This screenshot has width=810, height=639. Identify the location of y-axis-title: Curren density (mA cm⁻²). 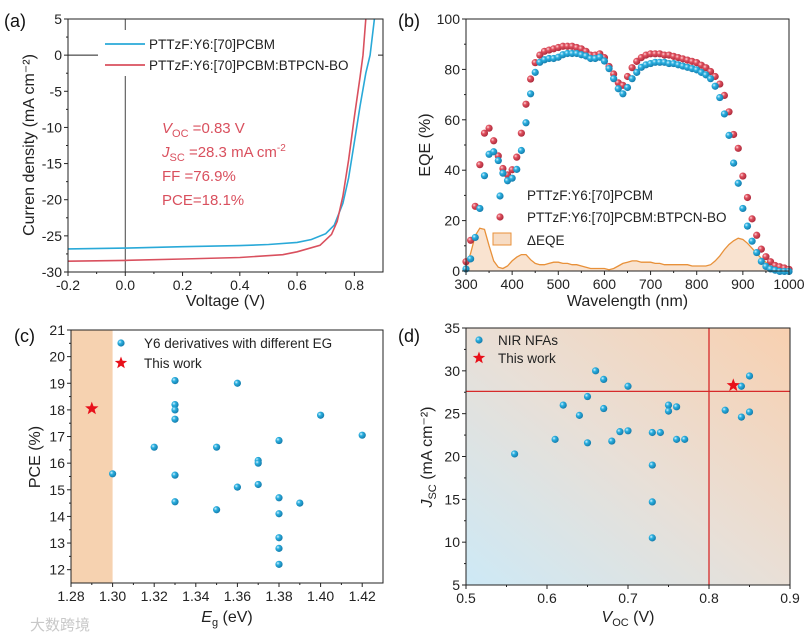
(29, 145).